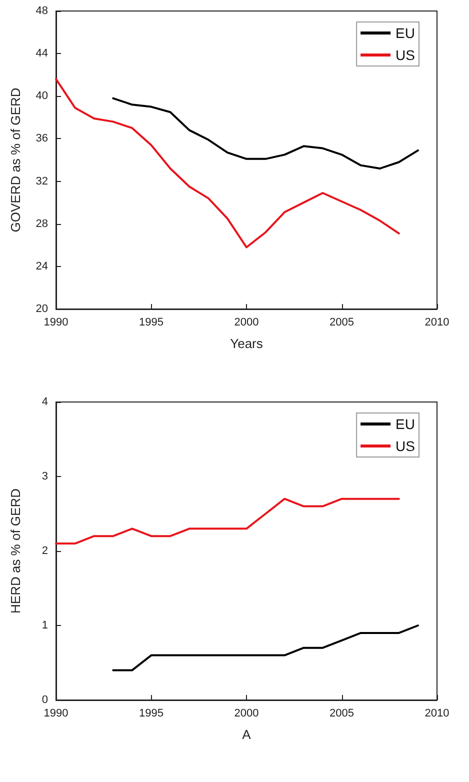 This screenshot has width=469, height=782. Describe the element at coordinates (42, 224) in the screenshot. I see `y-tick-label: 28` at that location.